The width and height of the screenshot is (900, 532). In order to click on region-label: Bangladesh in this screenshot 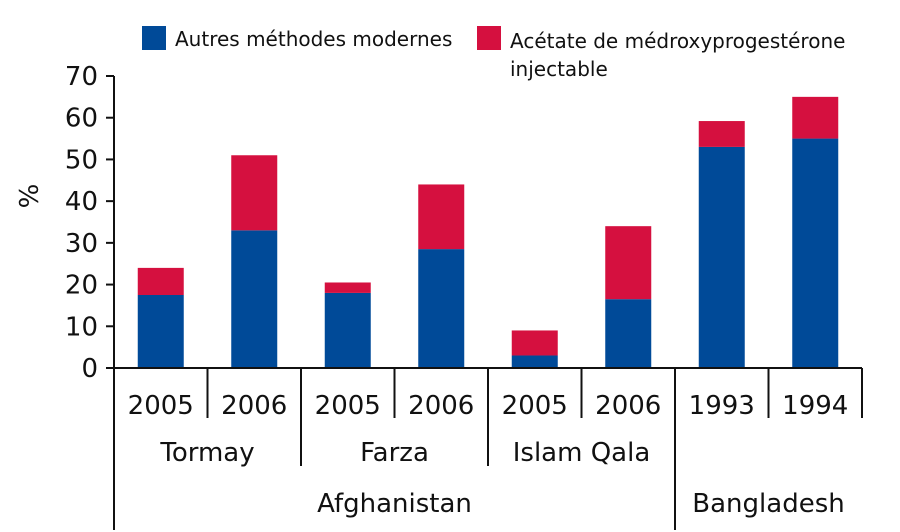, I will do `click(768, 504)`.